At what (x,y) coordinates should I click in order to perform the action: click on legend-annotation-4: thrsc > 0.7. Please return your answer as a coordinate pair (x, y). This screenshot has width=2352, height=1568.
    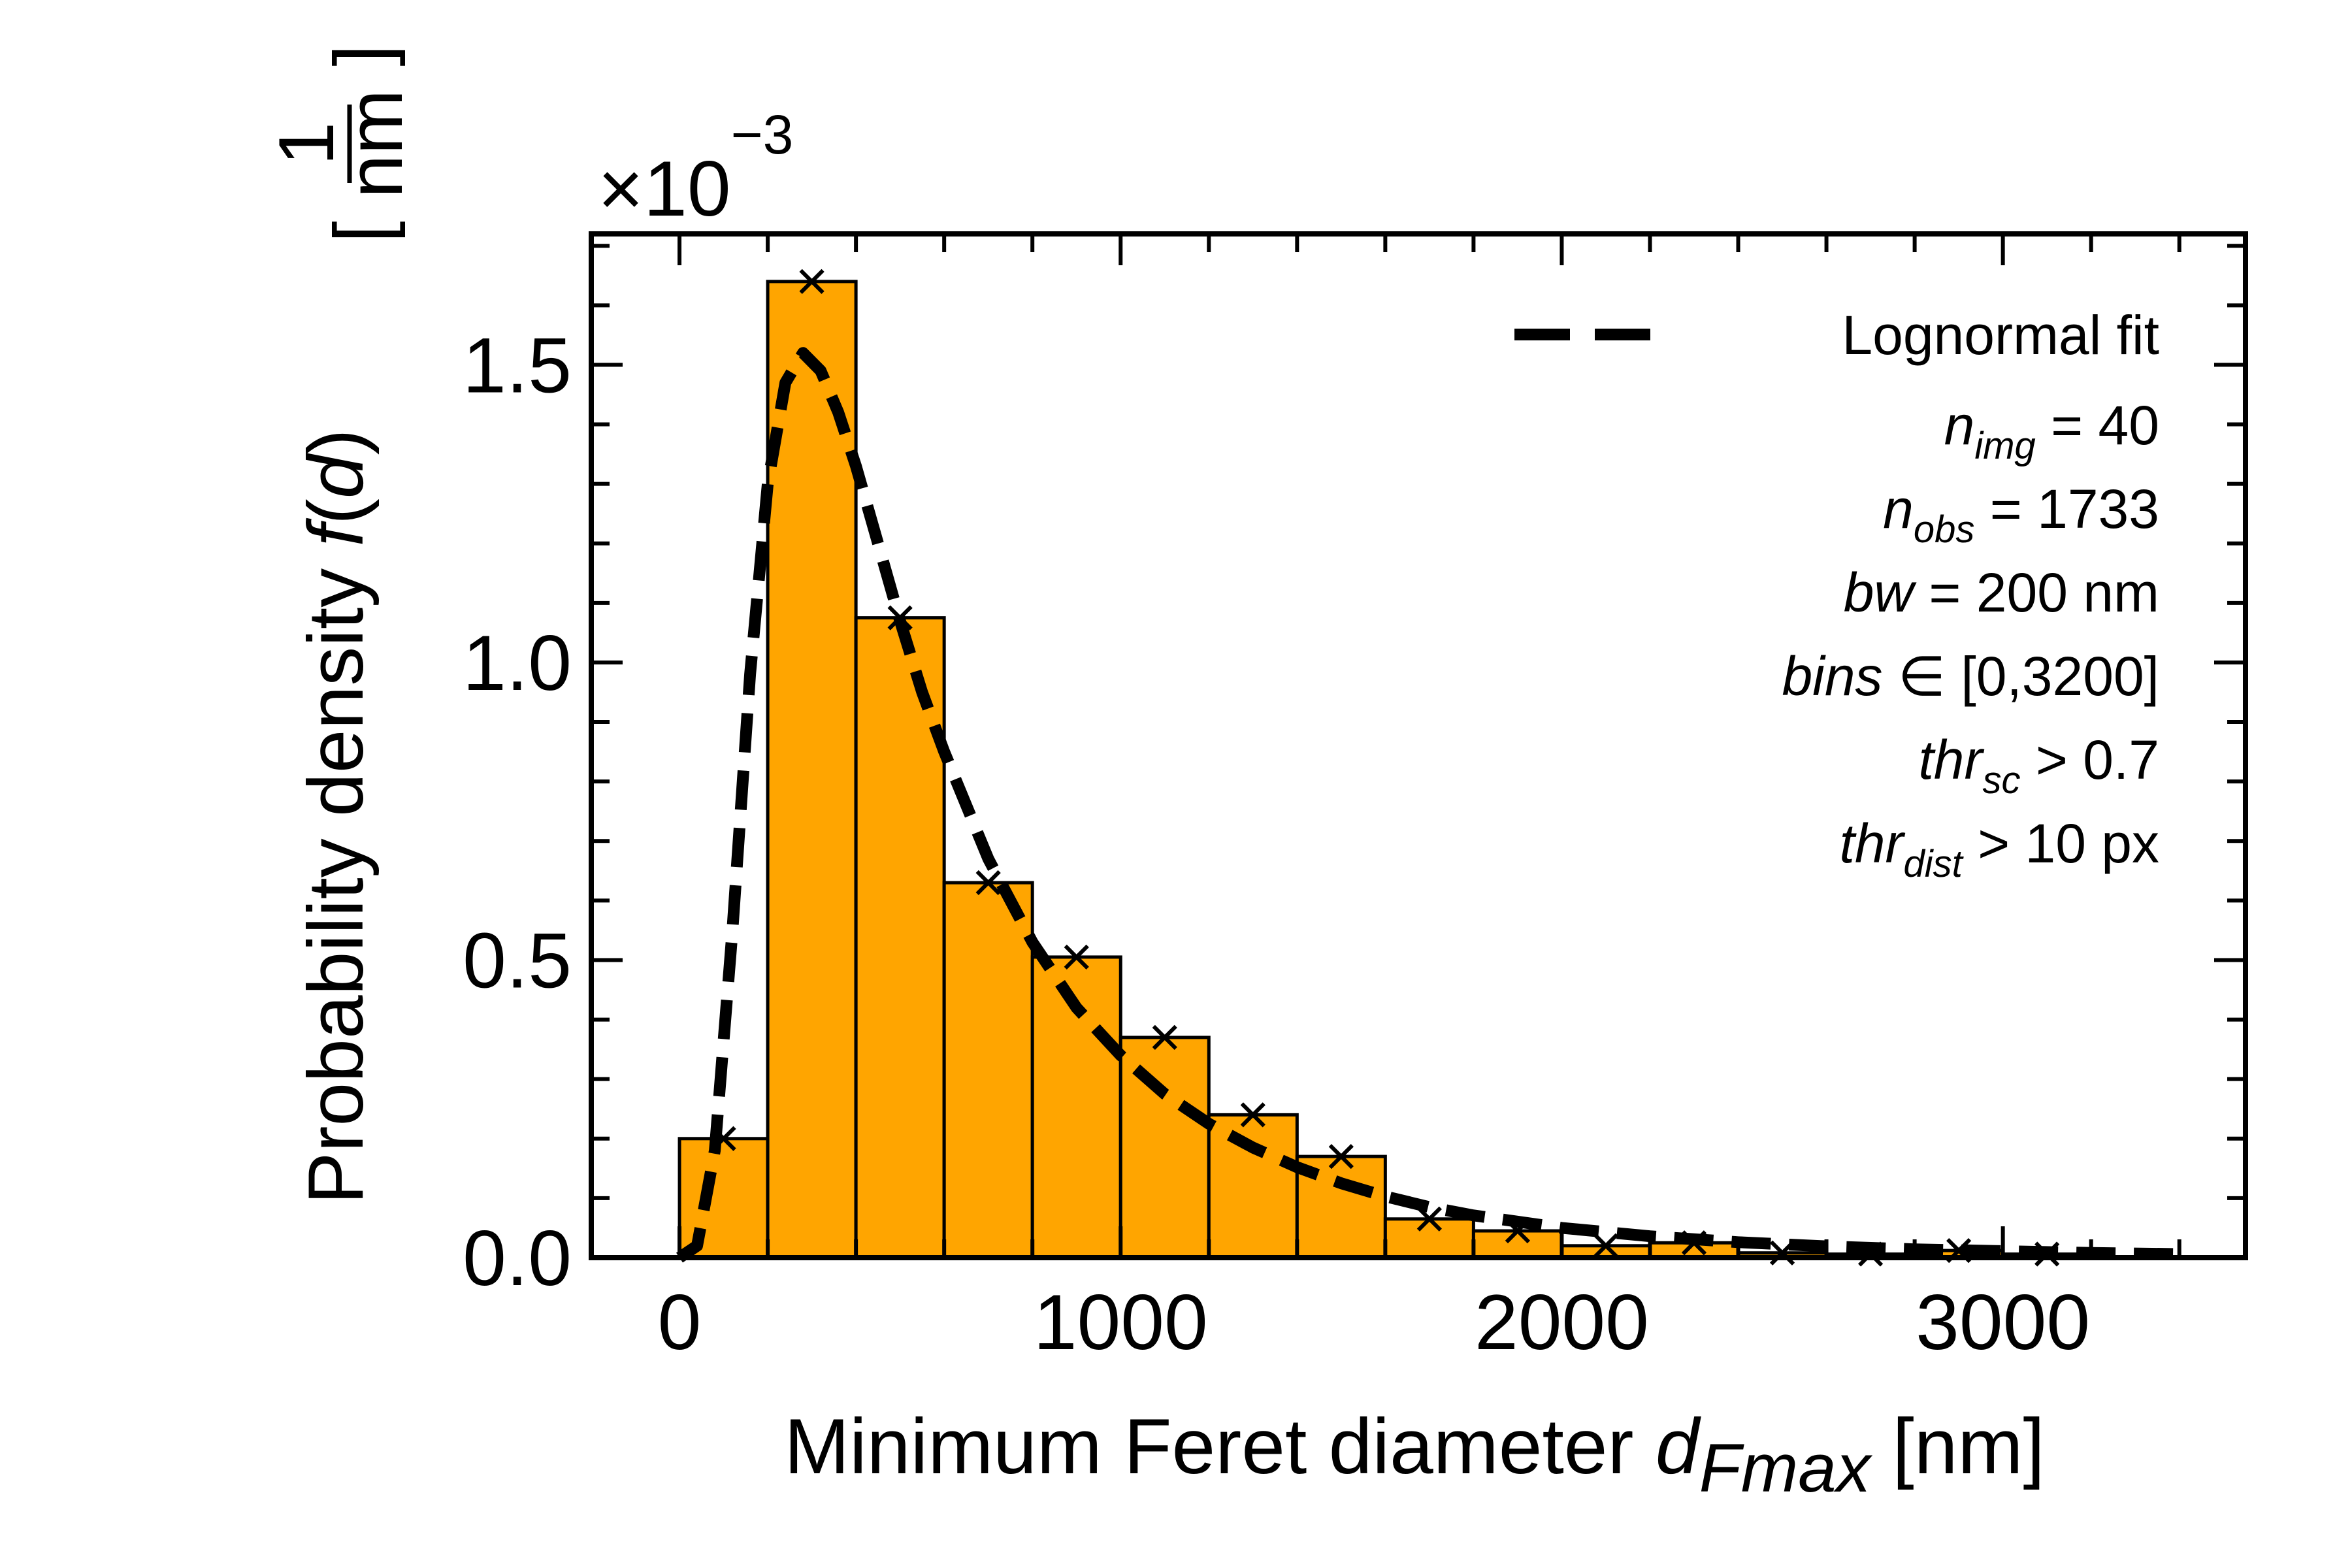
    Looking at the image, I should click on (2038, 765).